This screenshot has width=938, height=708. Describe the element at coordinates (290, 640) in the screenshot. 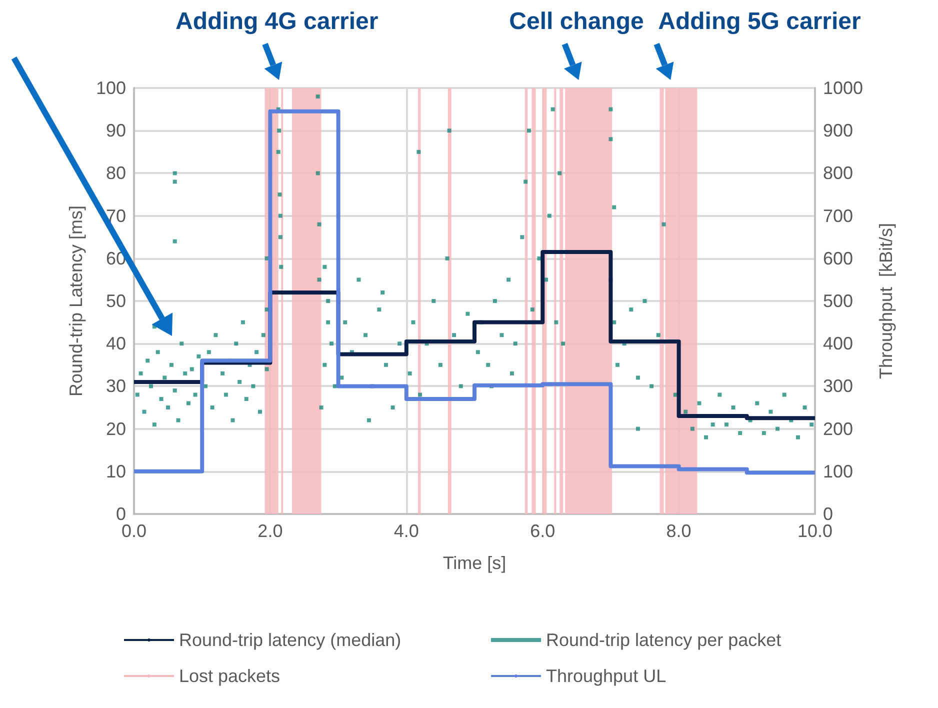

I see `legend-label: Round-trip latency (median)` at that location.